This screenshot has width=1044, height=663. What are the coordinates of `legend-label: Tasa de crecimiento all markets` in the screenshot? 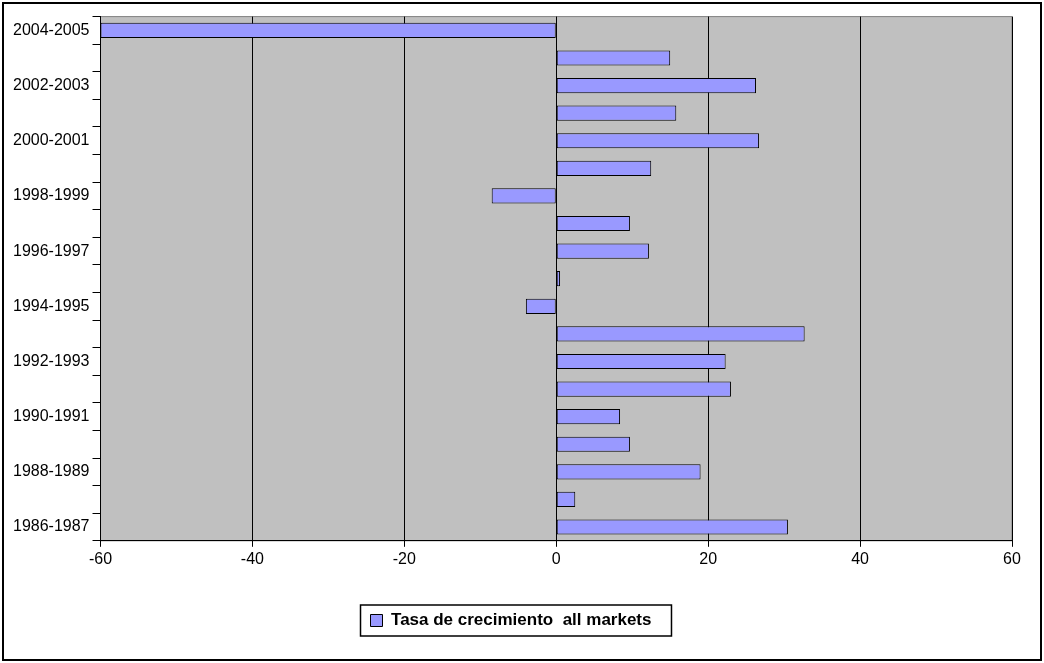 It's located at (521, 620).